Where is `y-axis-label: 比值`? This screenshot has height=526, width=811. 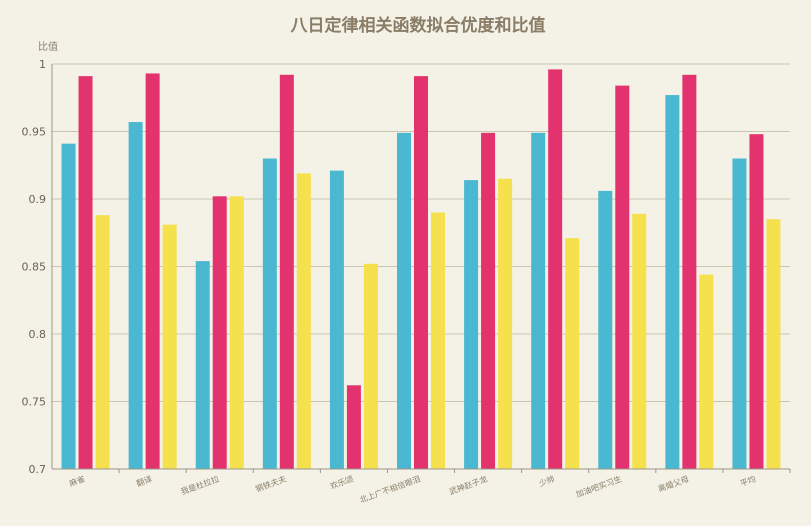
y-axis-label: 比值 is located at coordinates (48, 46).